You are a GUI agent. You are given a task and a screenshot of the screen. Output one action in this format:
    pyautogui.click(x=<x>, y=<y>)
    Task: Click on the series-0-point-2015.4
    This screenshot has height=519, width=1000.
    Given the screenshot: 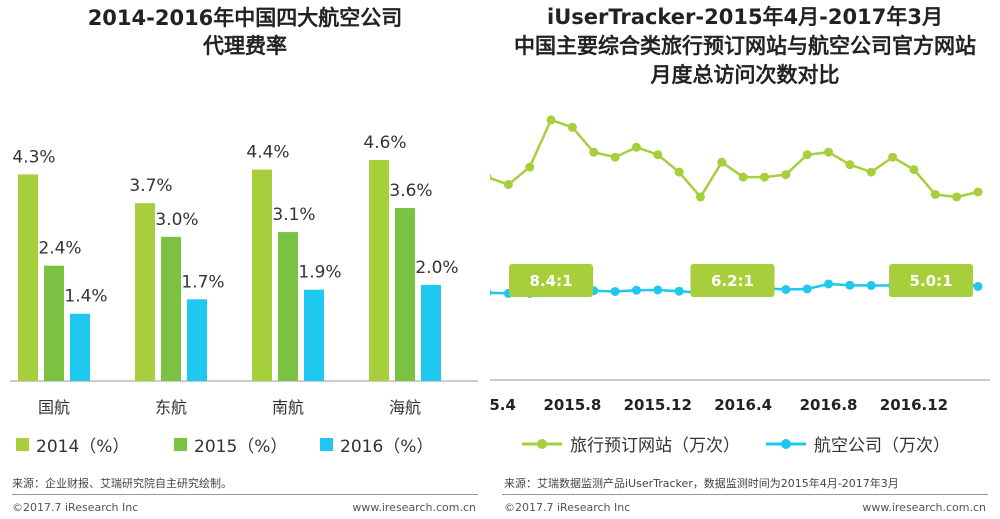 What is the action you would take?
    pyautogui.click(x=491, y=177)
    